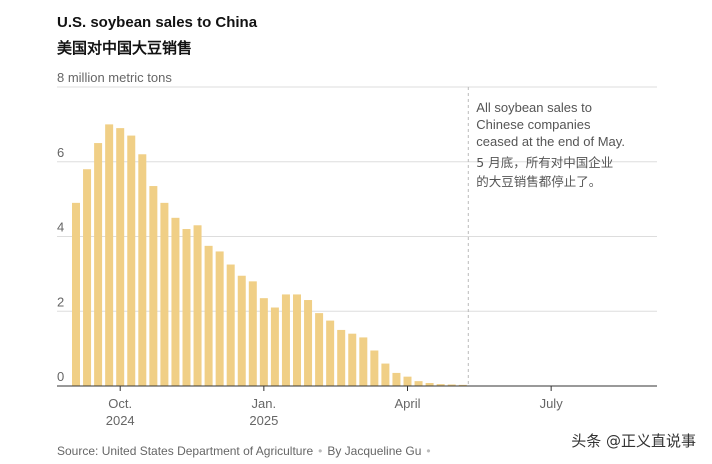  What do you see at coordinates (120, 403) in the screenshot?
I see `x-tick-label: Oct.` at bounding box center [120, 403].